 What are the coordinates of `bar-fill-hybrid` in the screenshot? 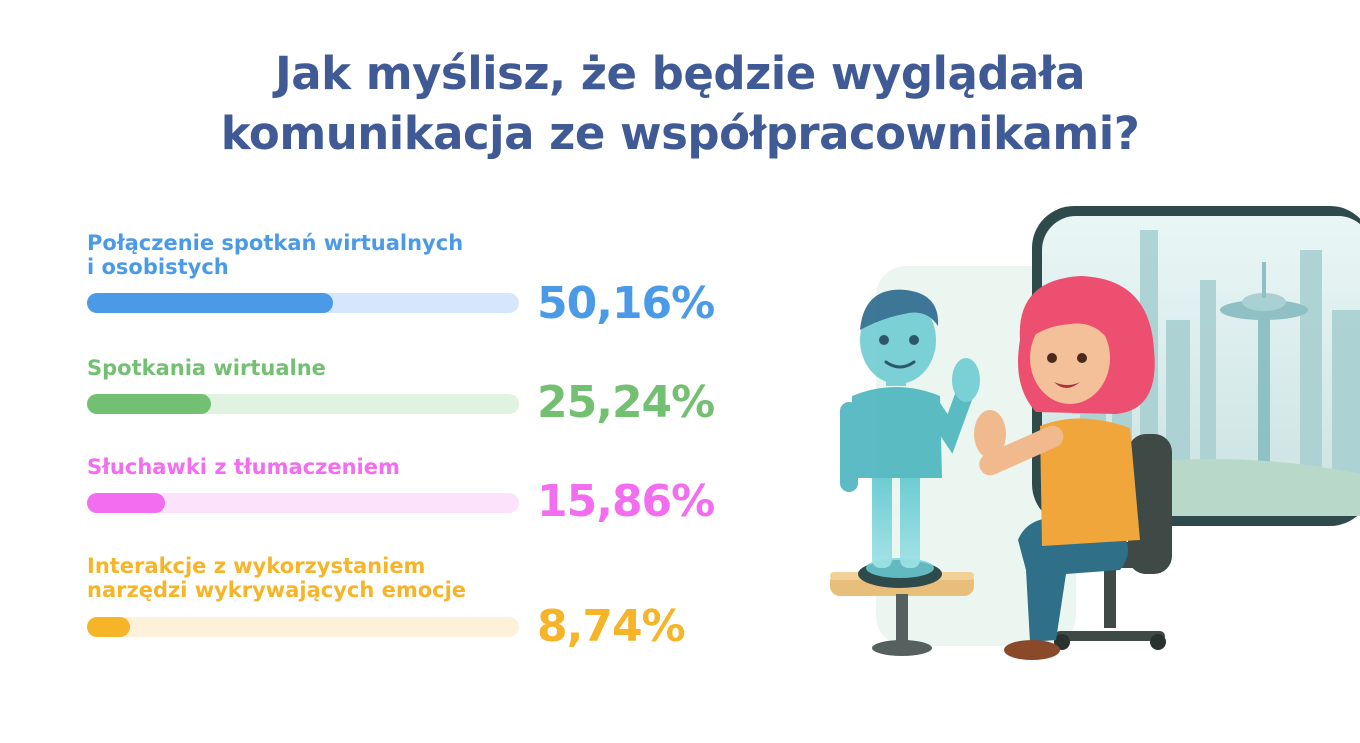 It's located at (210, 303).